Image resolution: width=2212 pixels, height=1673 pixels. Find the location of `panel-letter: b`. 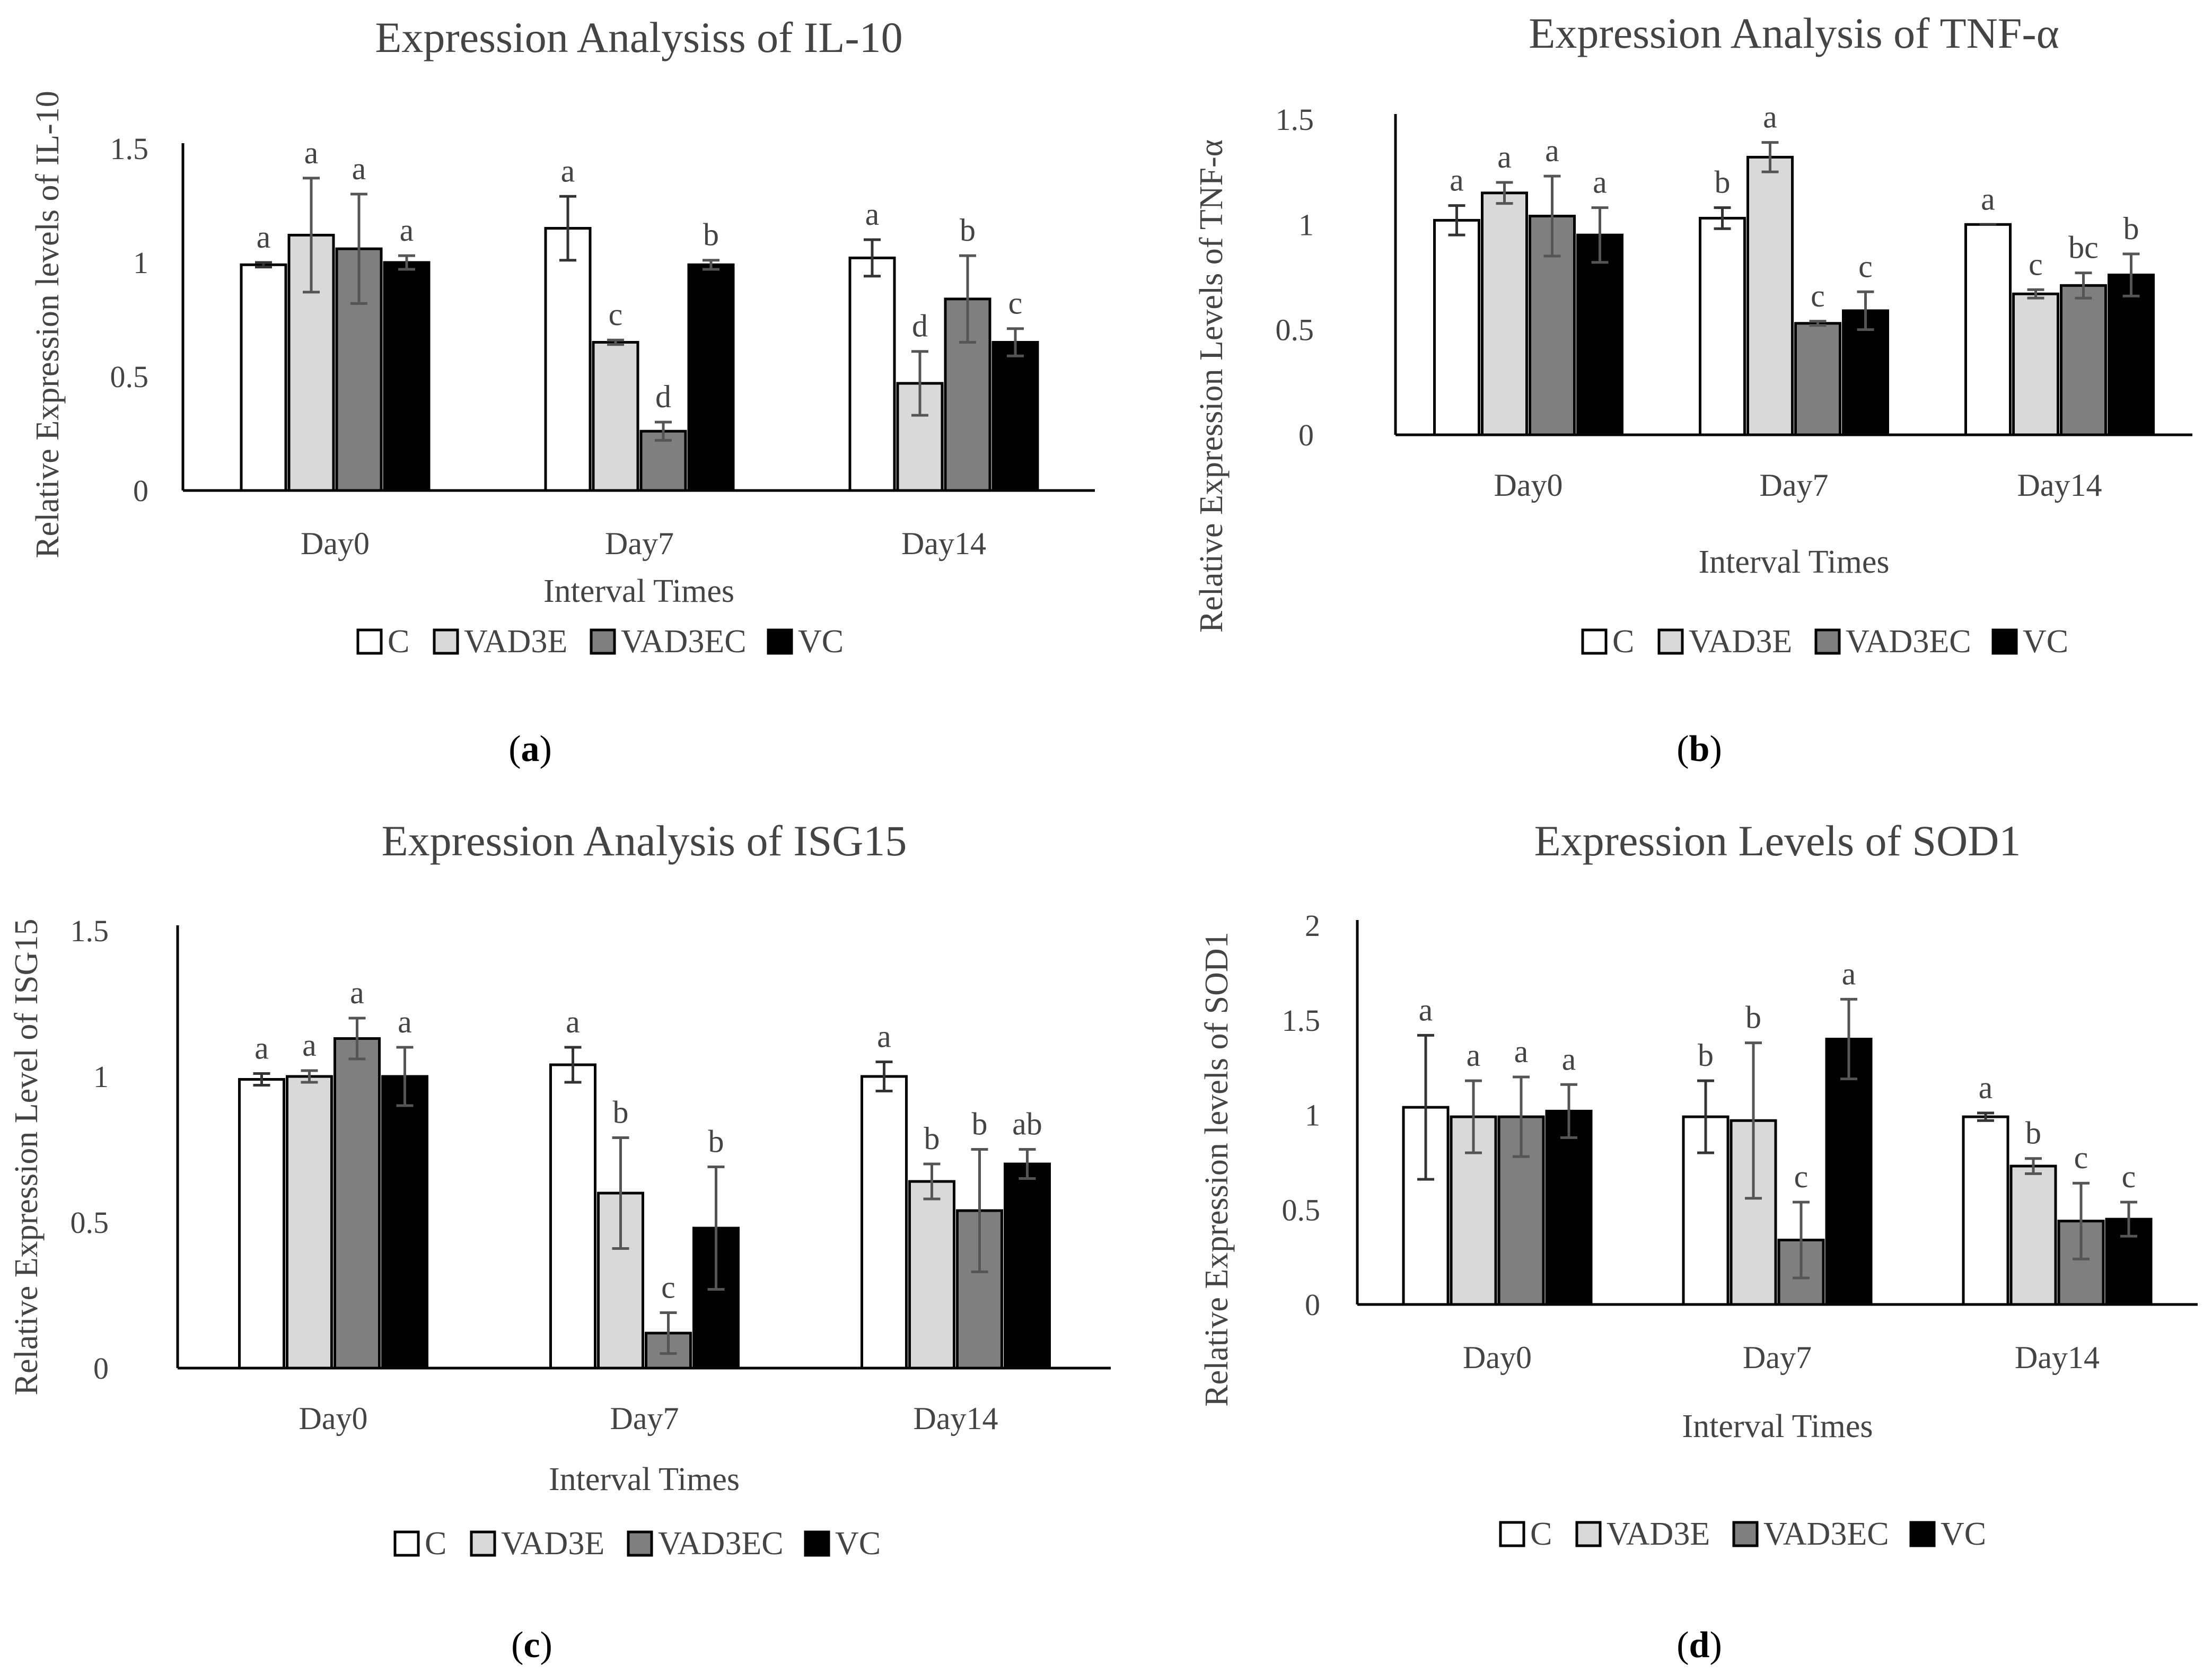

panel-letter: b is located at coordinates (1700, 749).